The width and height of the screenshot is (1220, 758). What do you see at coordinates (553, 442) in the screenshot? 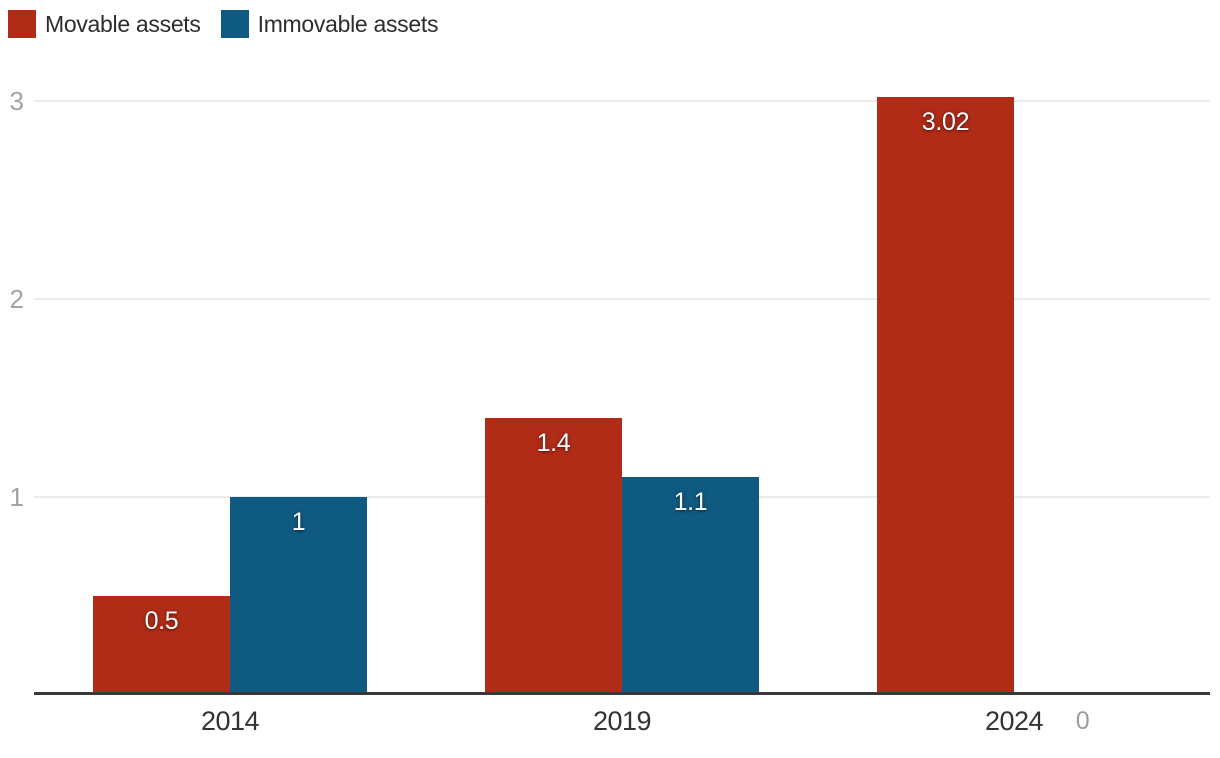
I see `bar-value-label: 1.4` at bounding box center [553, 442].